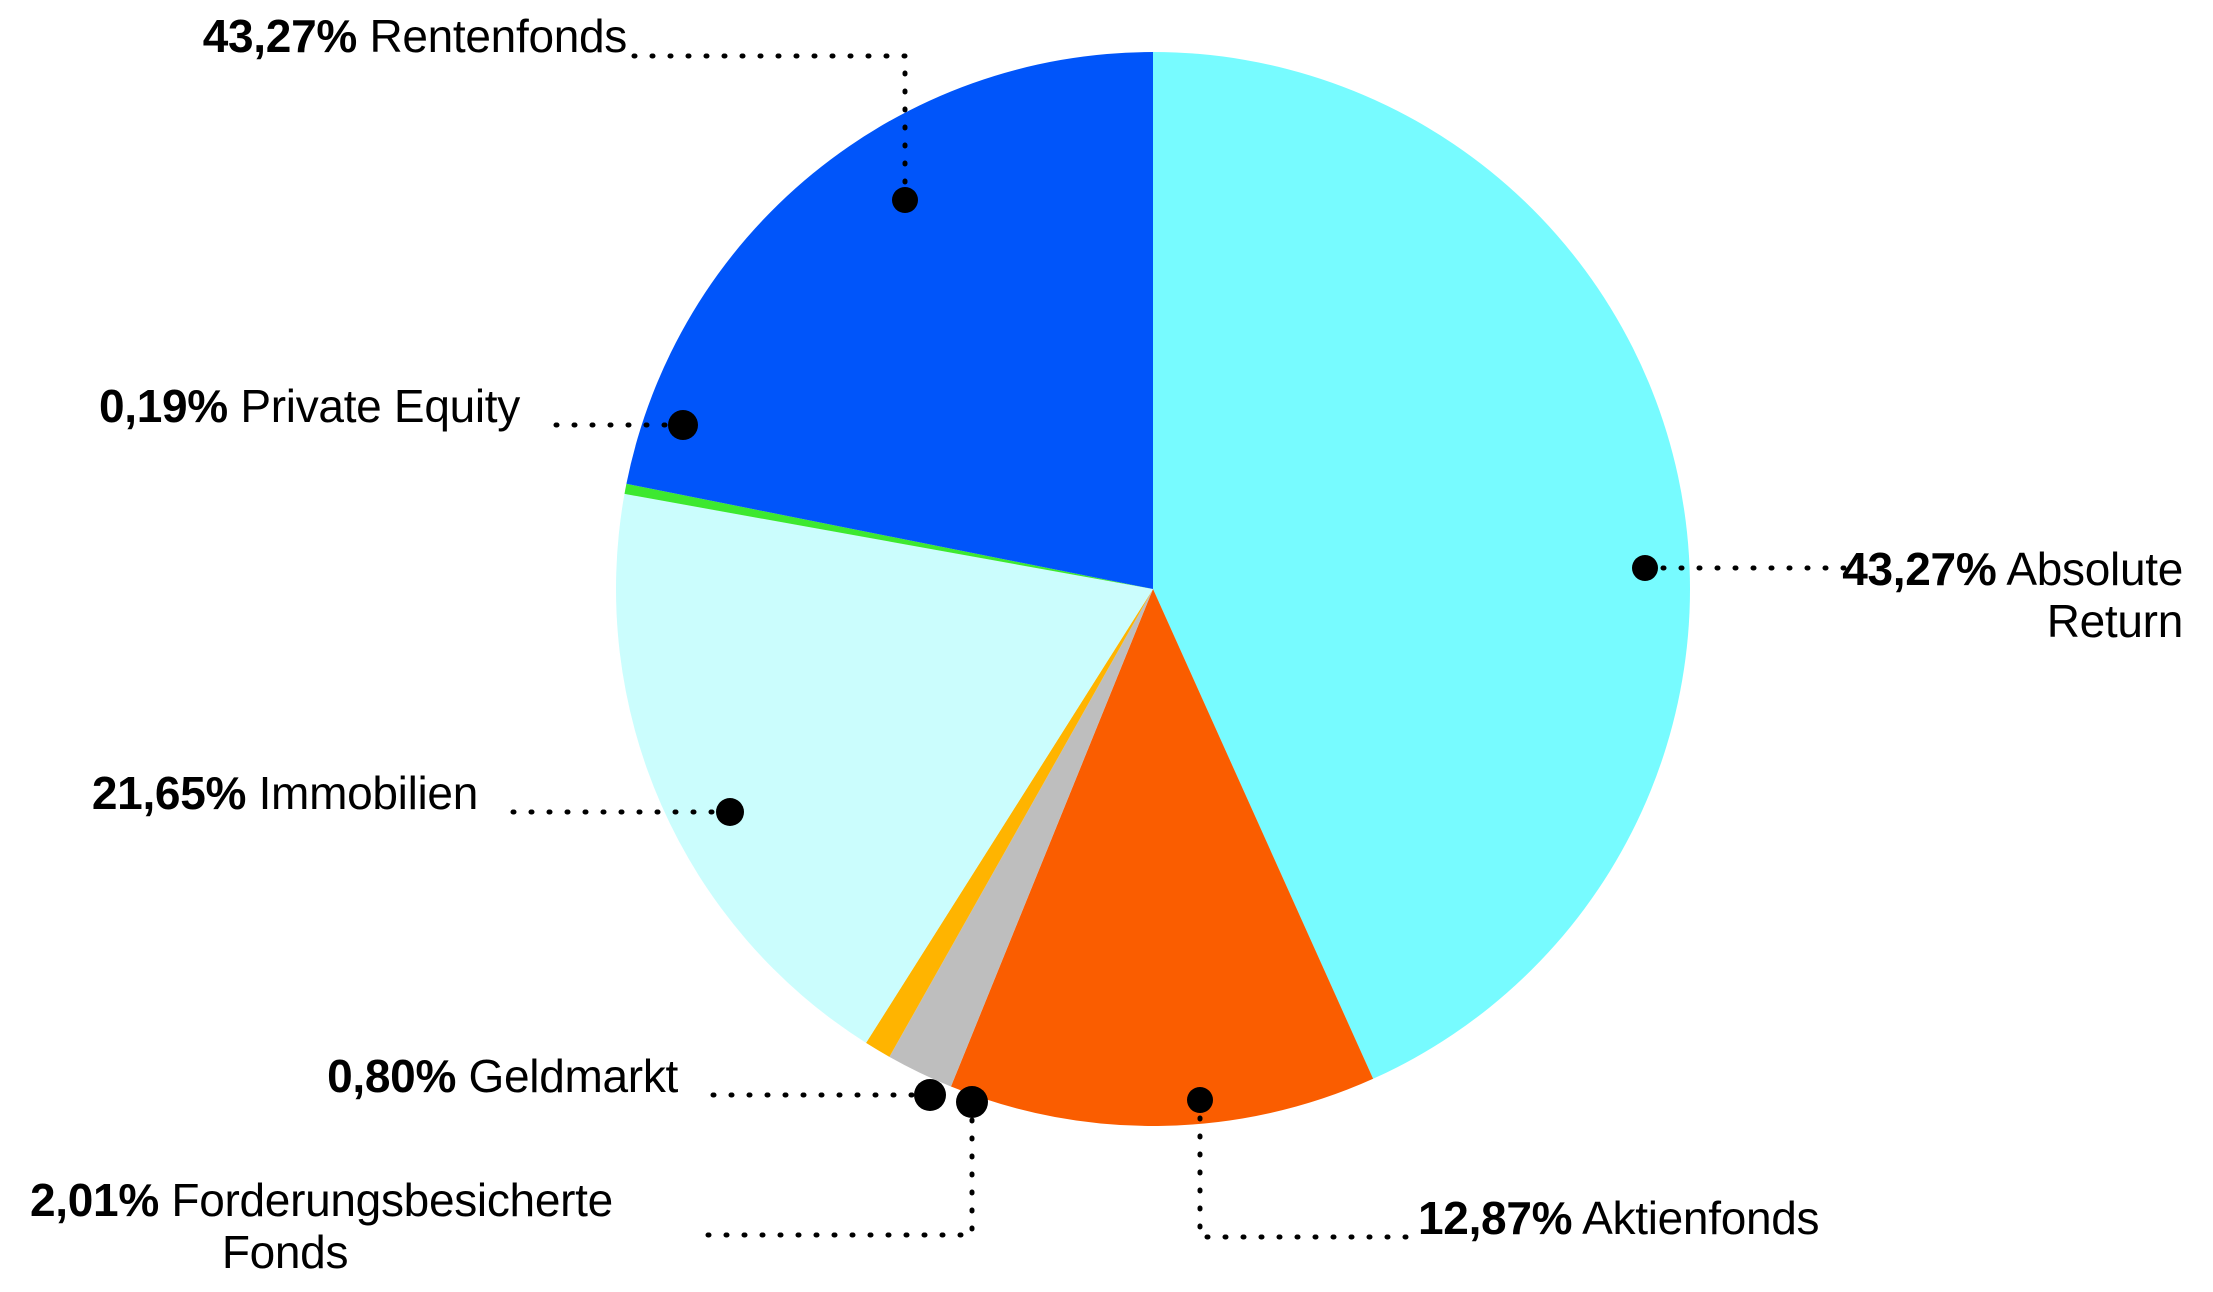 This screenshot has height=1292, width=2213. I want to click on pie-slice-rentenfonds, so click(889, 320).